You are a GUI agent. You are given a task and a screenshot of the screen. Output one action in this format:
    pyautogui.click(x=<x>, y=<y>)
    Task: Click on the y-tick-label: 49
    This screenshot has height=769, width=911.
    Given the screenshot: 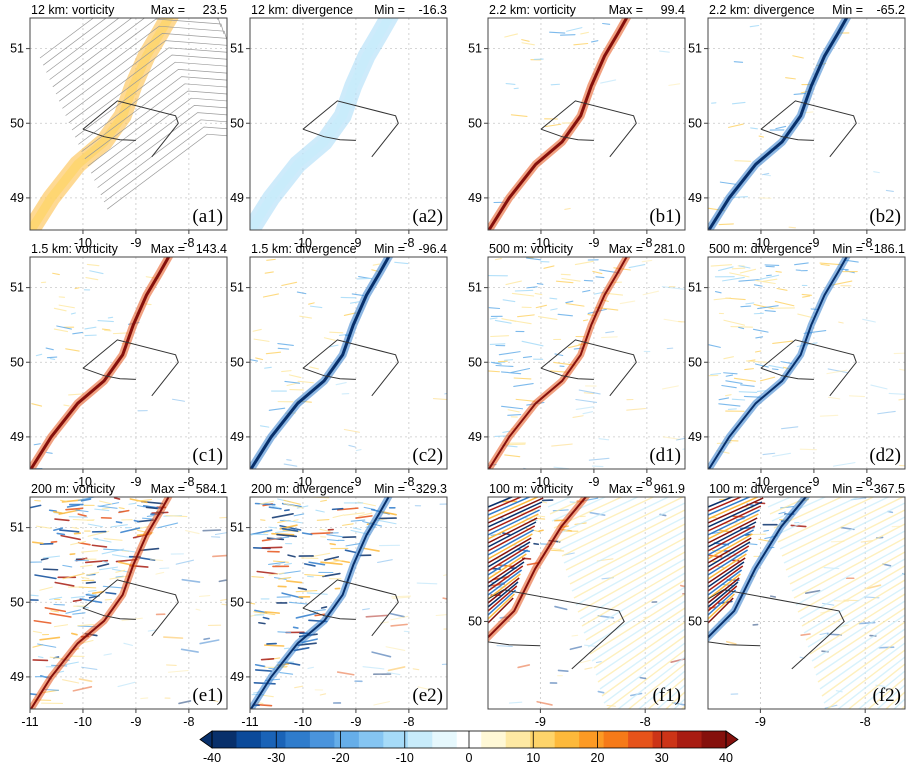 What is the action you would take?
    pyautogui.click(x=237, y=677)
    